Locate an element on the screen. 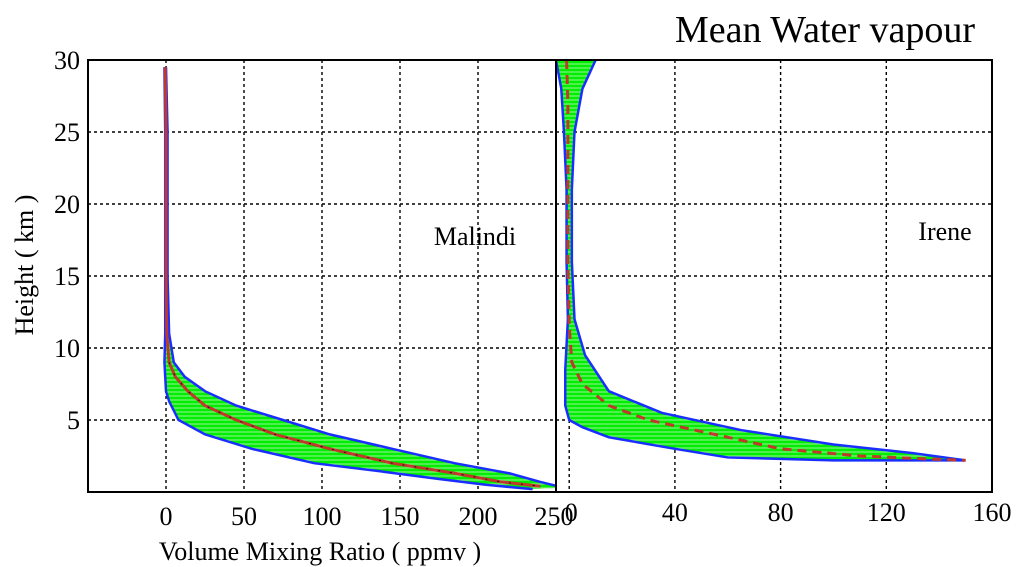  x-tick-label: 80 is located at coordinates (781, 512).